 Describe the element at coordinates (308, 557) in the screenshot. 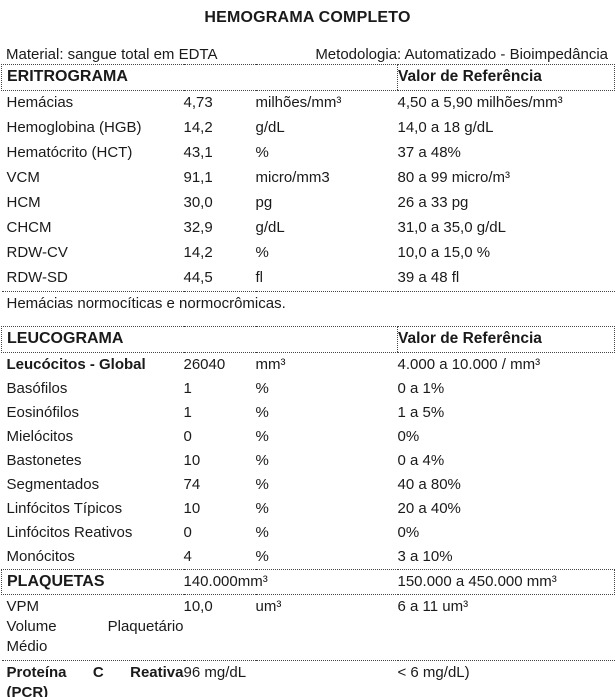

I see `table-row: Monócitos 4 % 3 a 10%` at that location.